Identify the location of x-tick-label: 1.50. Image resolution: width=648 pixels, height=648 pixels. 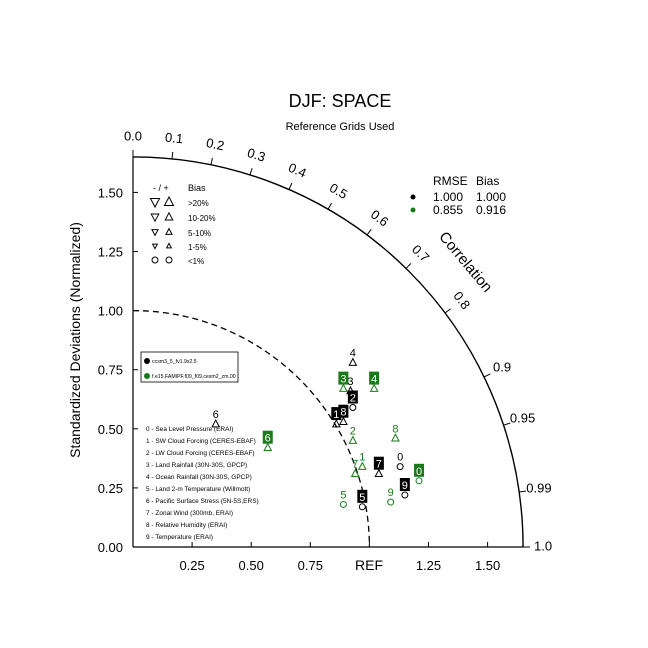
(487, 565).